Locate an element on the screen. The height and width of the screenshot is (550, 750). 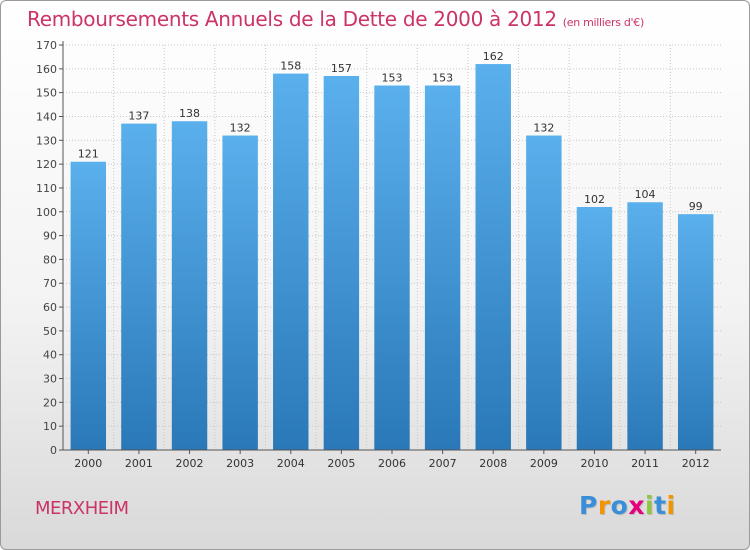
y-tick-label: 150 is located at coordinates (46, 93).